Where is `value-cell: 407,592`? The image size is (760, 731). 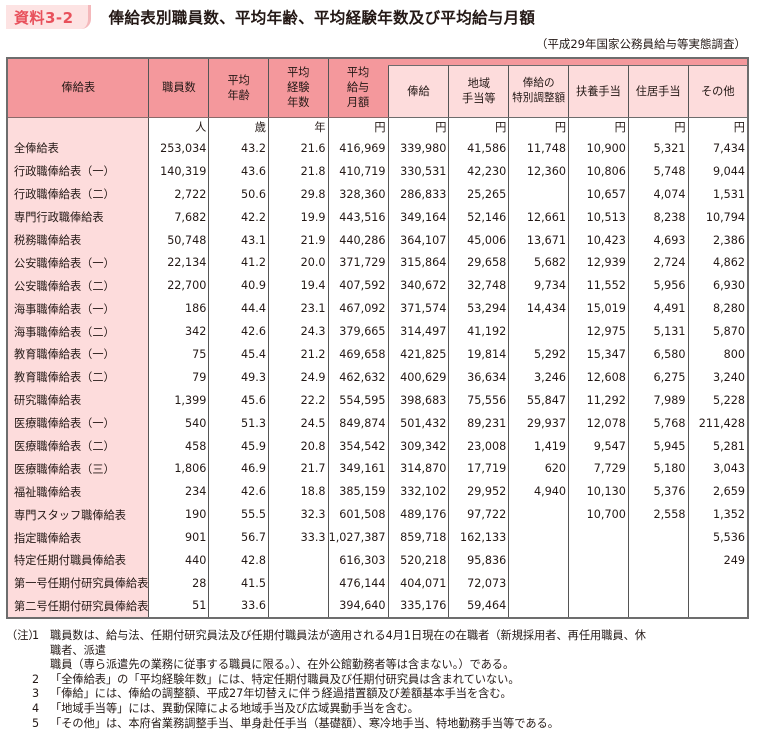
value-cell: 407,592 is located at coordinates (358, 286).